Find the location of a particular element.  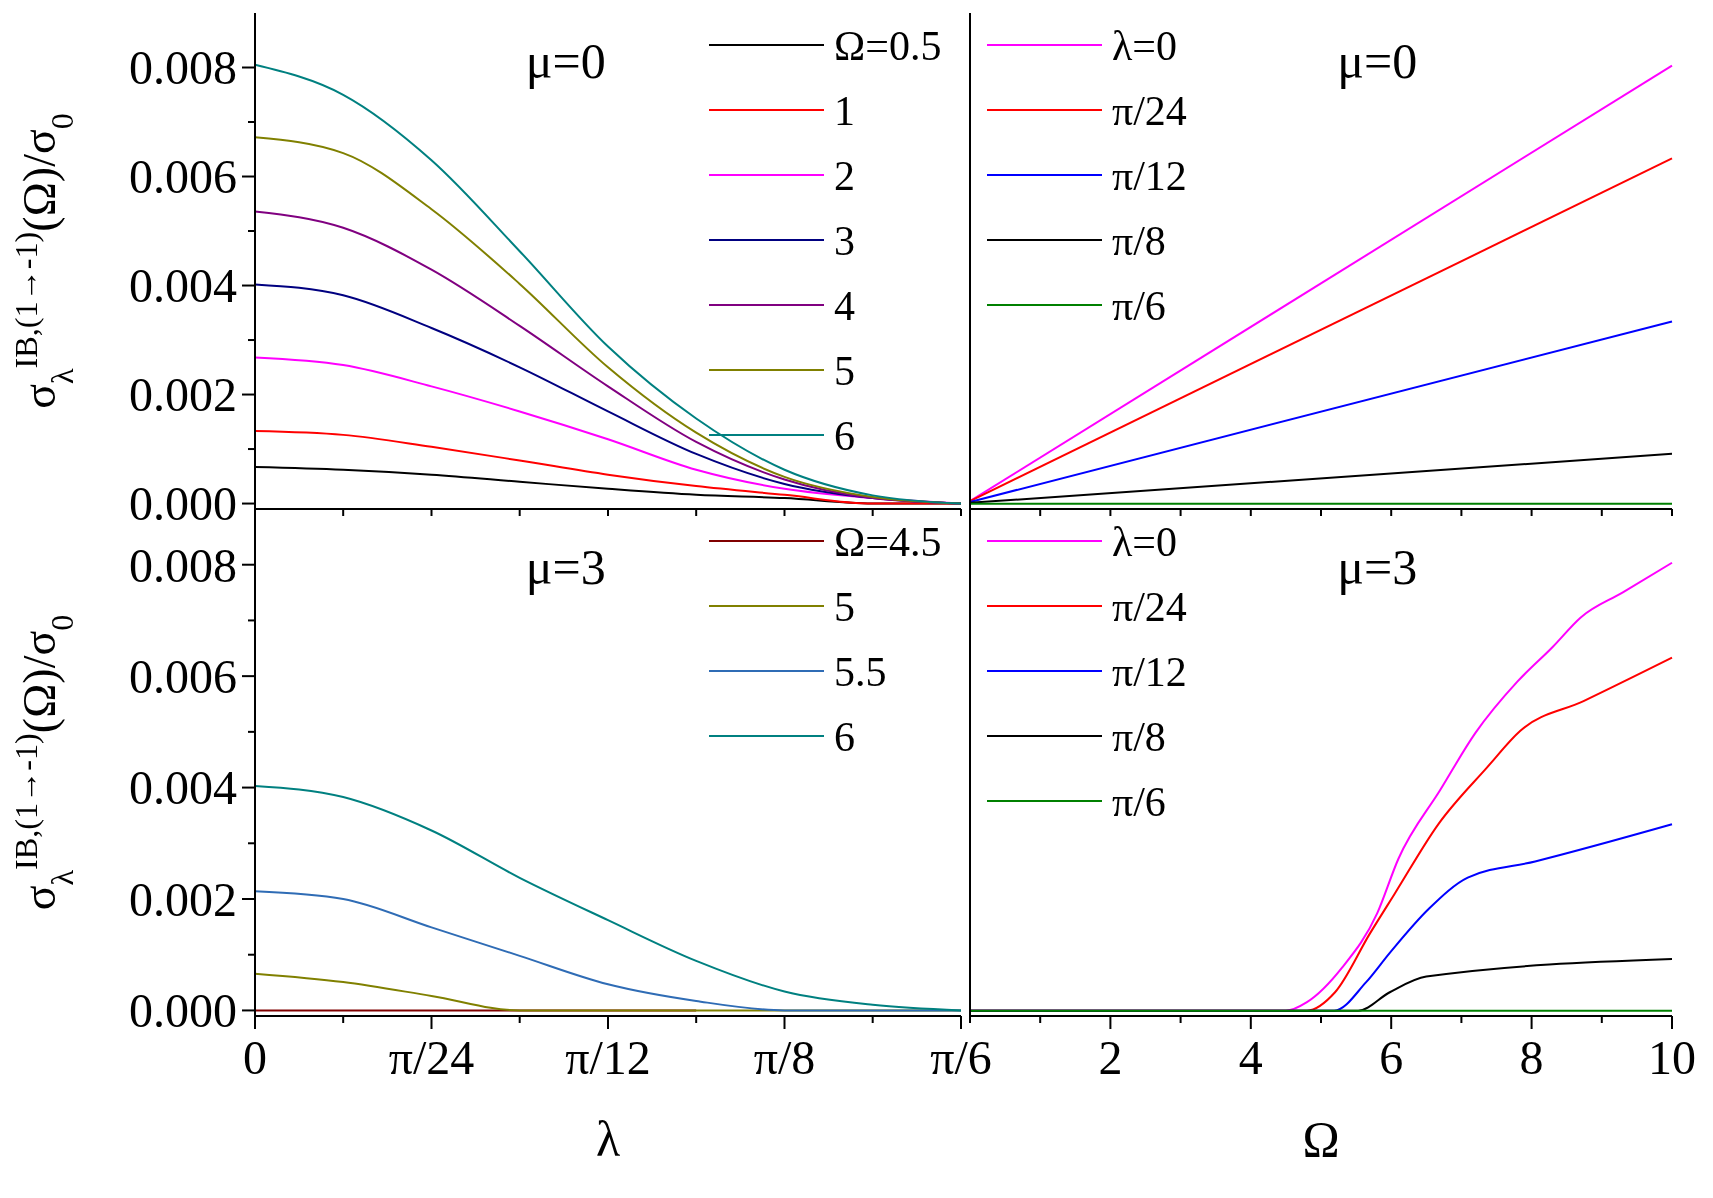

x-tick-label: 2 is located at coordinates (1110, 1057).